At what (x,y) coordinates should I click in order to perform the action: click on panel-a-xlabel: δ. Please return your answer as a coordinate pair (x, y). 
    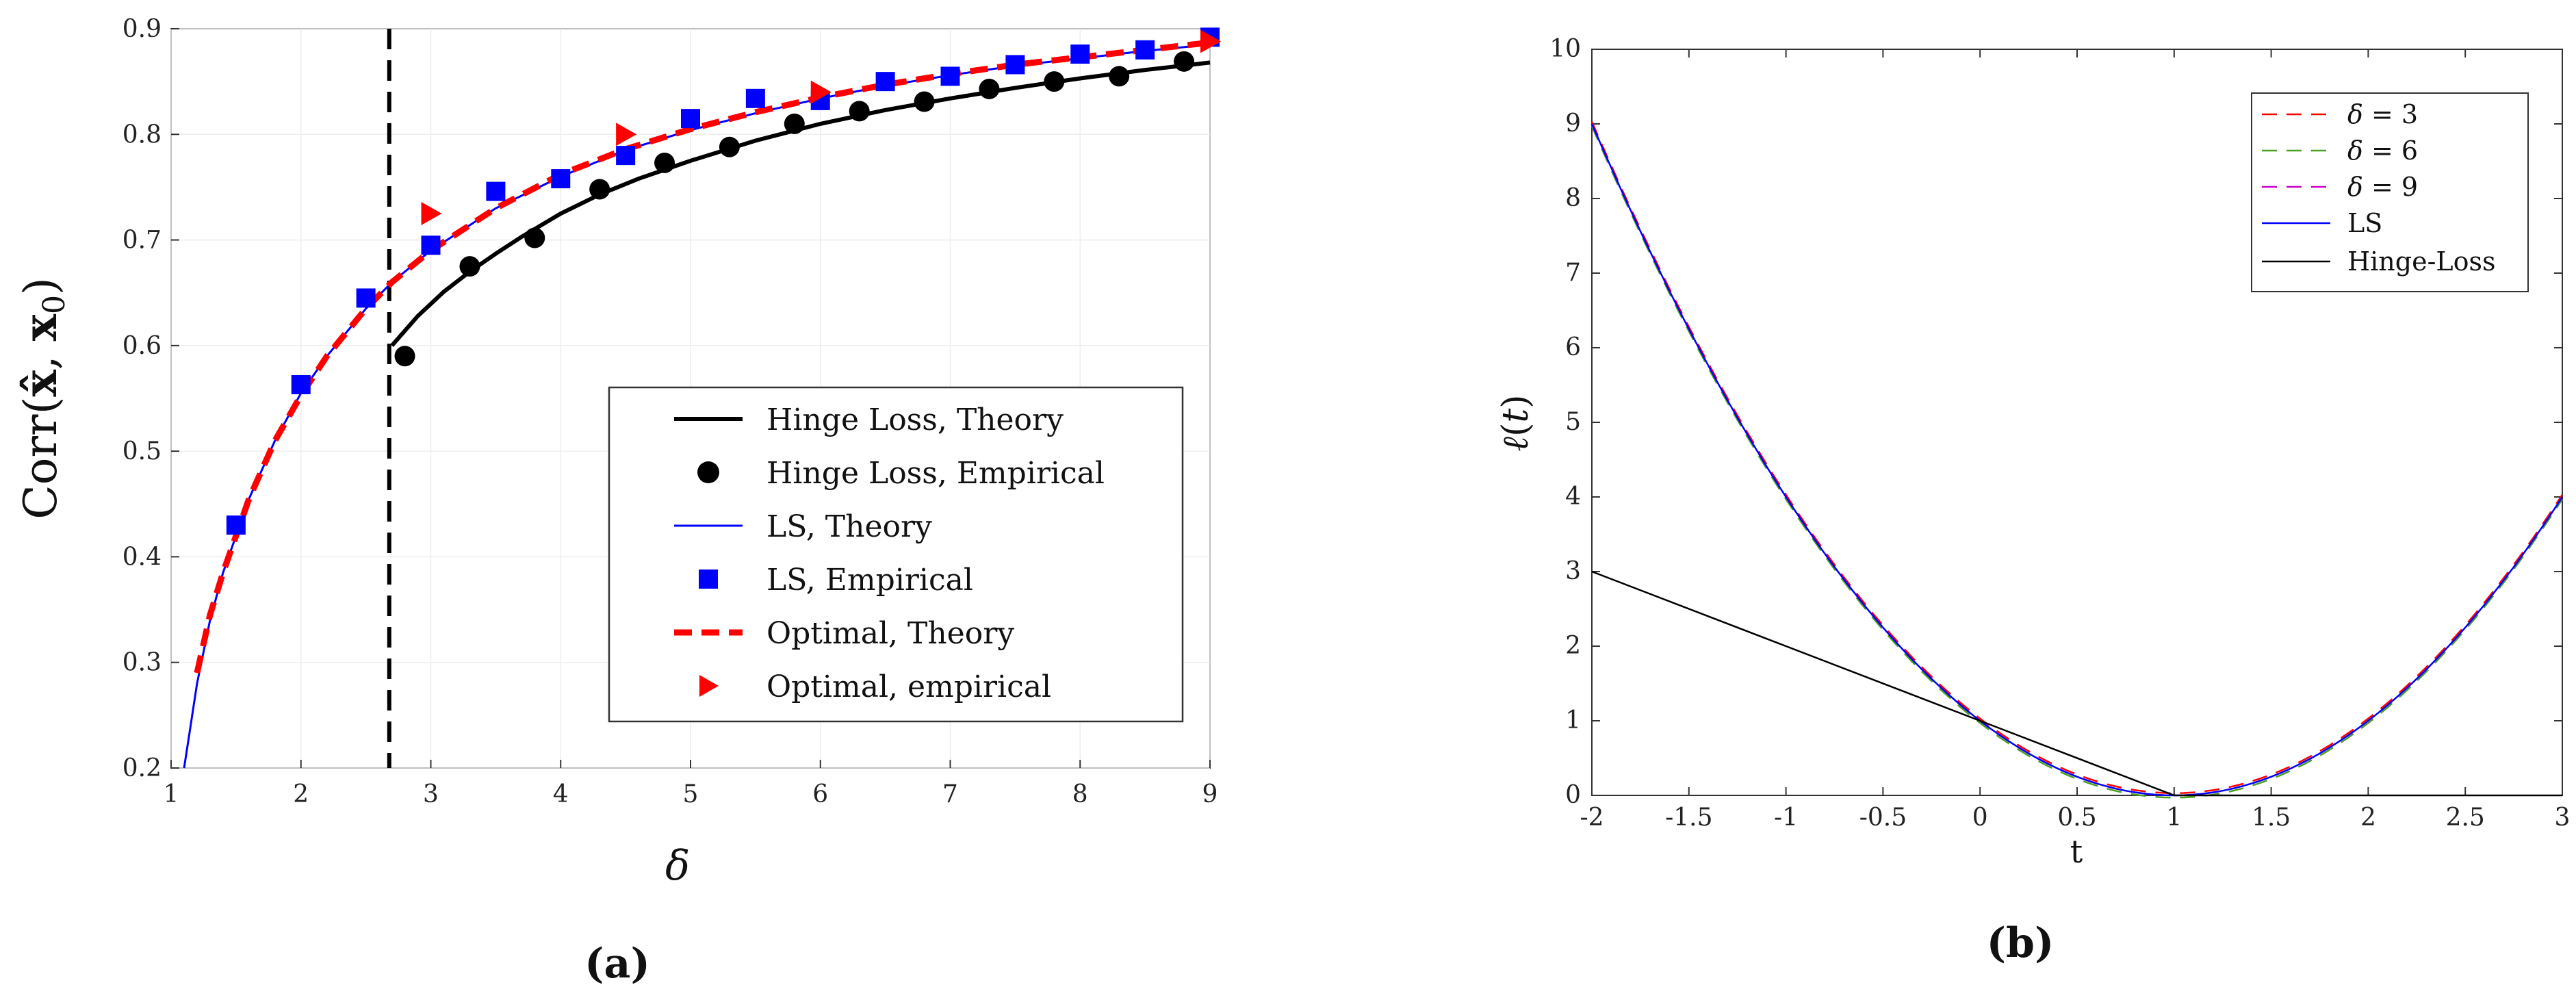
    Looking at the image, I should click on (677, 866).